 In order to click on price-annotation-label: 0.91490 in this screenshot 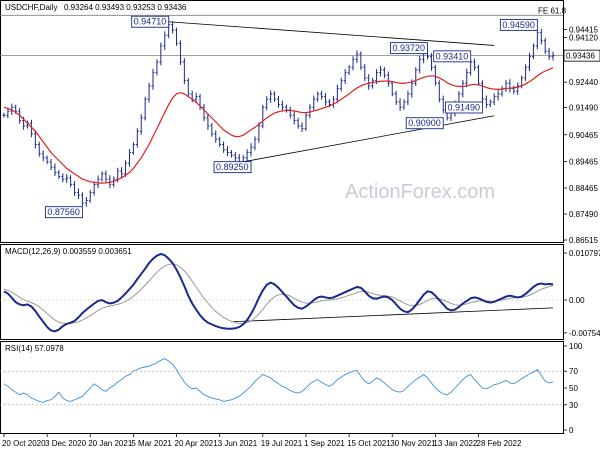, I will do `click(463, 107)`.